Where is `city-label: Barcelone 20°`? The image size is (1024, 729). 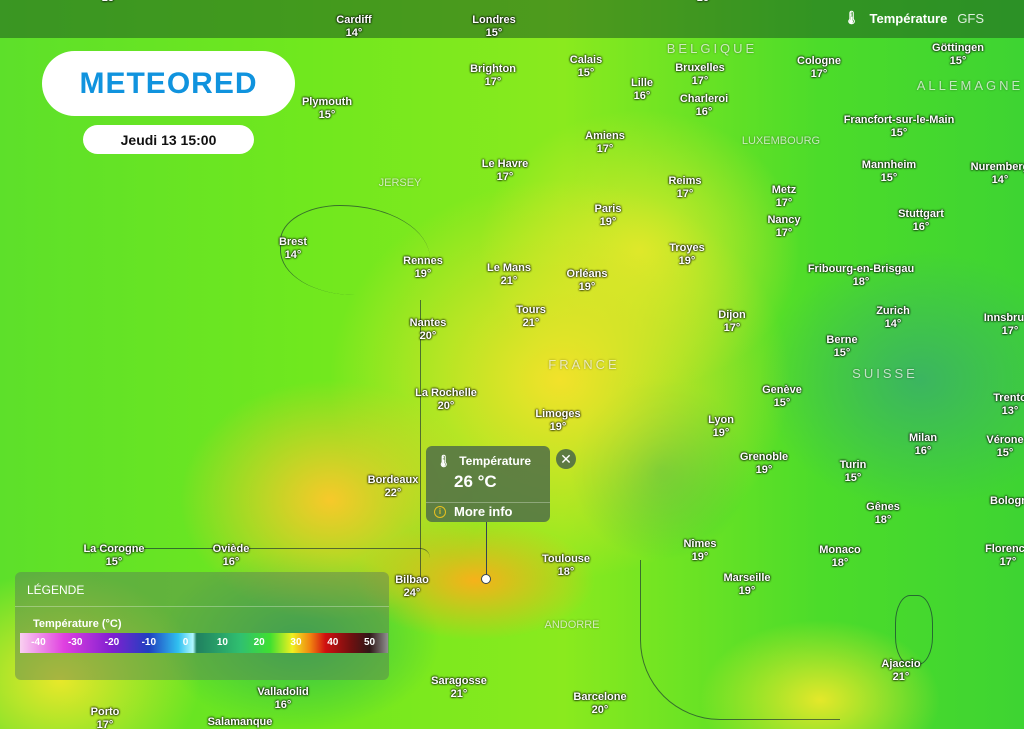 city-label: Barcelone 20° is located at coordinates (599, 704).